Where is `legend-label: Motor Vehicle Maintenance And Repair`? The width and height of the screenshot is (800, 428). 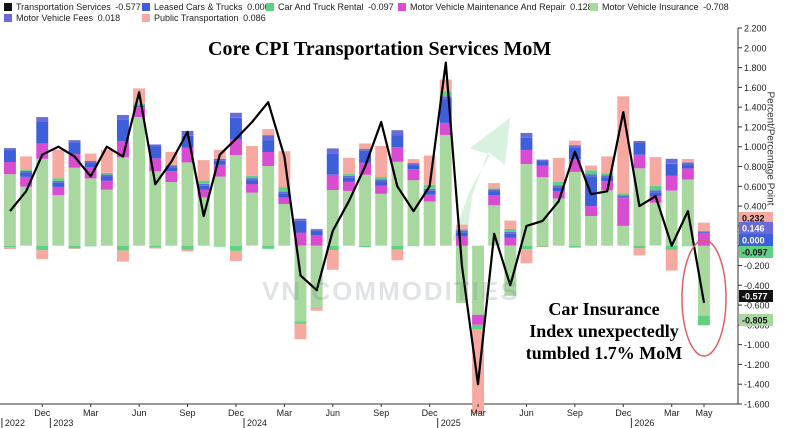
legend-label: Motor Vehicle Maintenance And Repair is located at coordinates (488, 7).